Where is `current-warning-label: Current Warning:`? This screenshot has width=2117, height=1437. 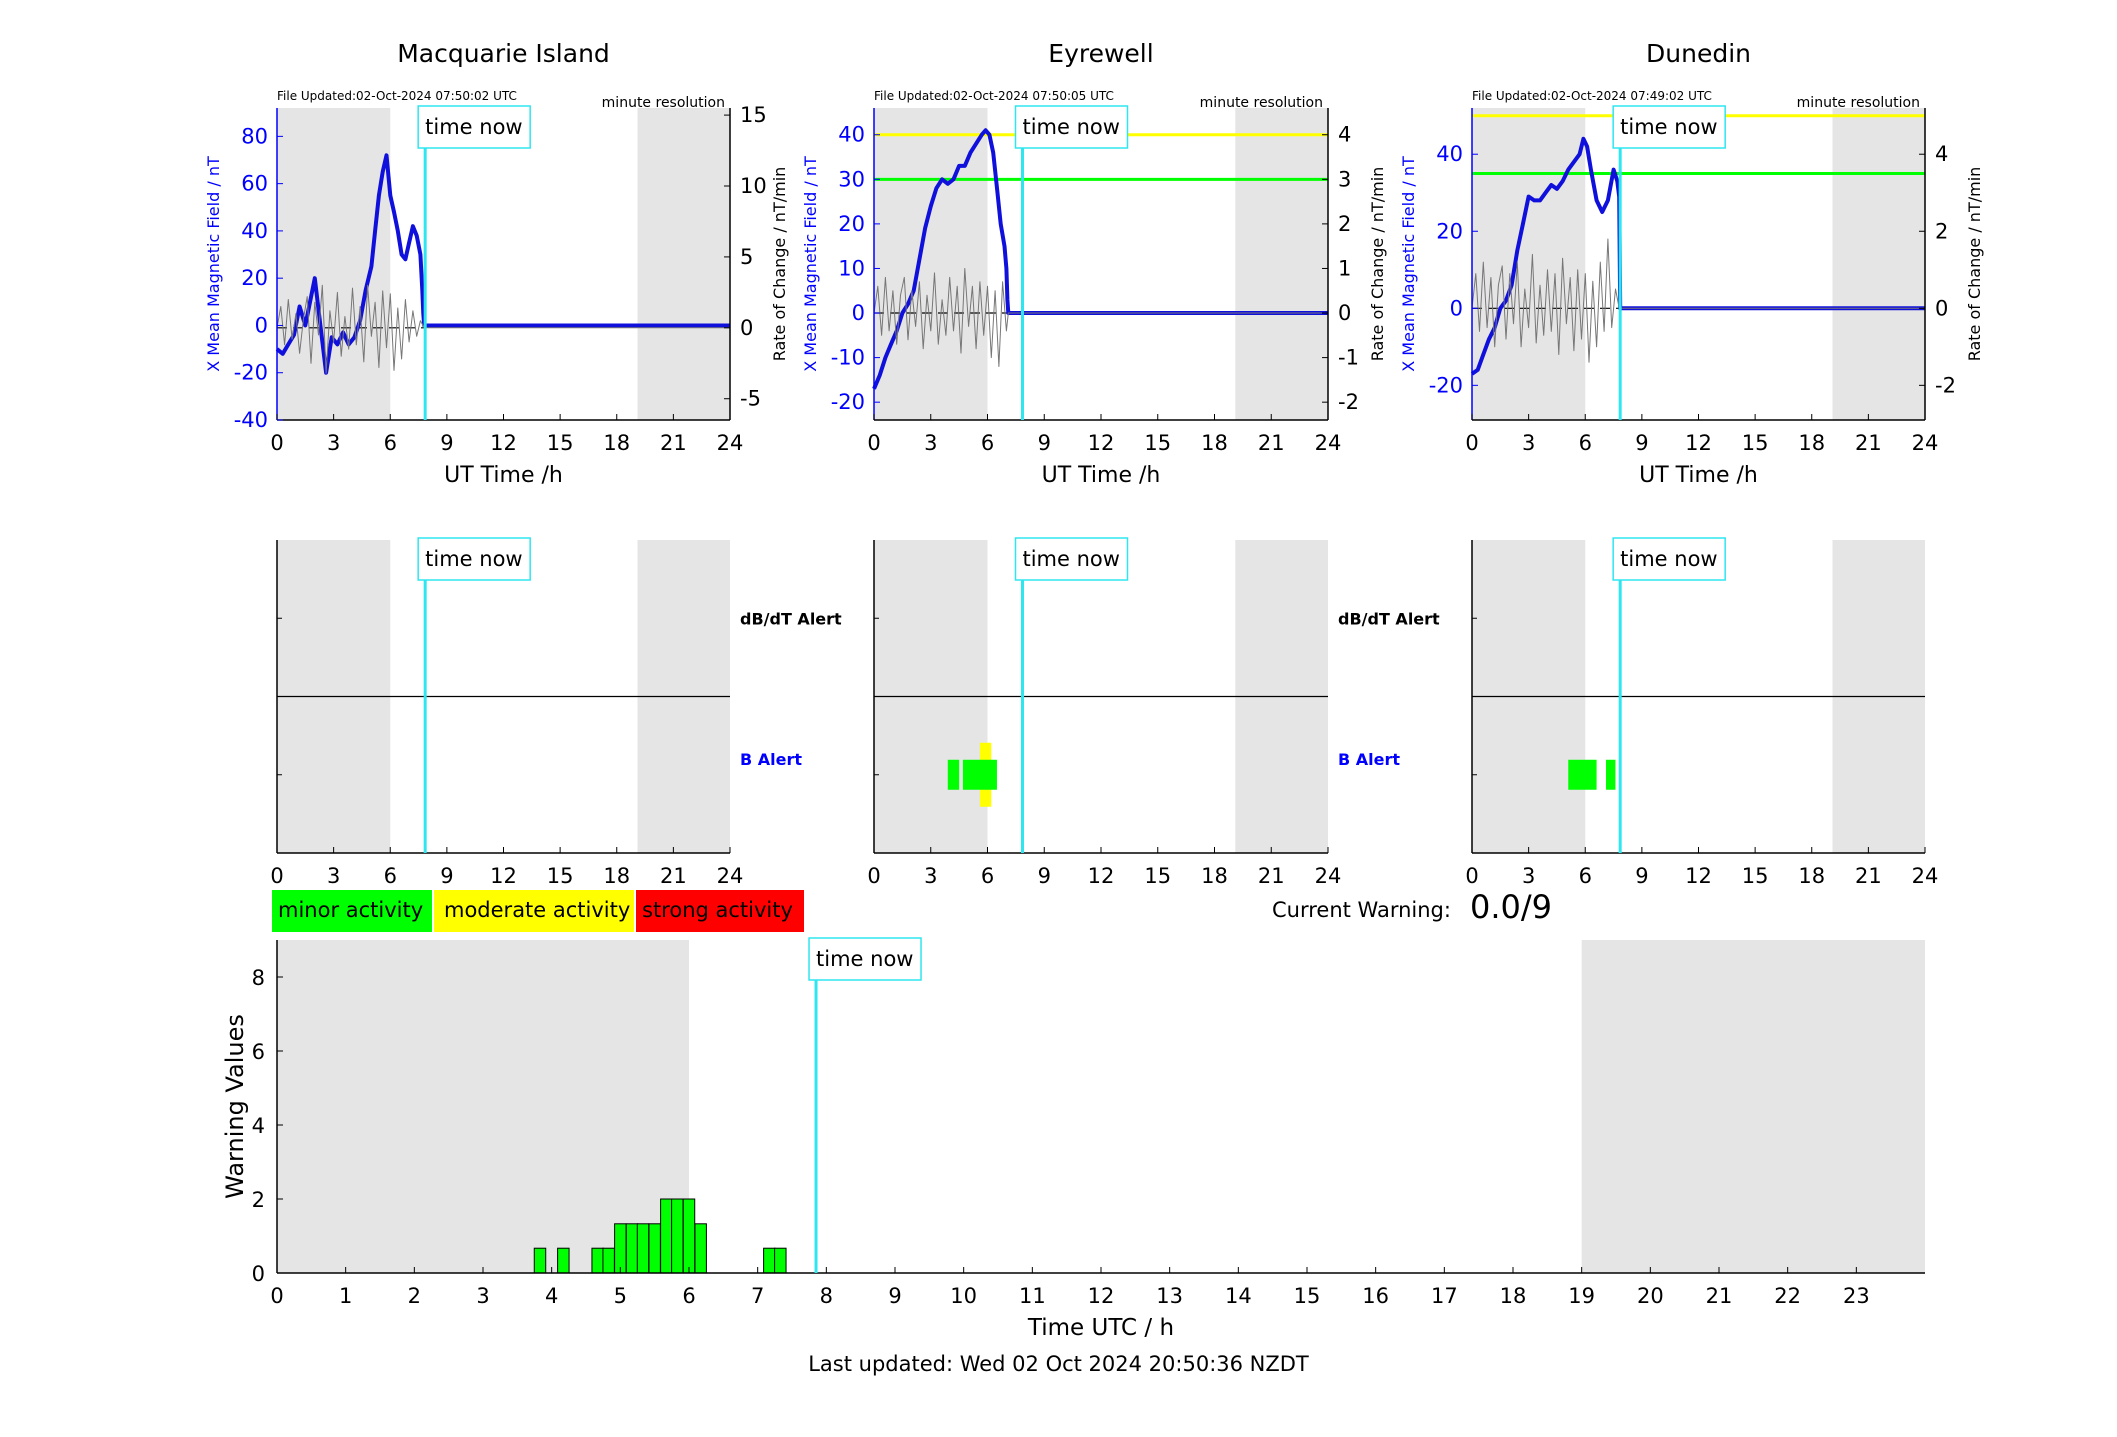
current-warning-label: Current Warning: is located at coordinates (1361, 910).